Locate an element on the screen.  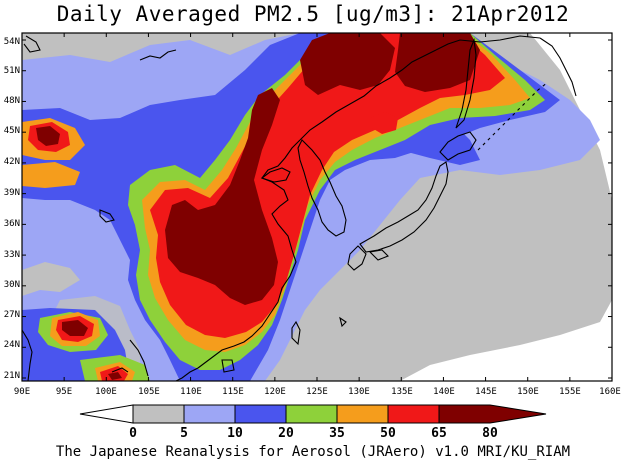
colorbar is located at coordinates (313, 414).